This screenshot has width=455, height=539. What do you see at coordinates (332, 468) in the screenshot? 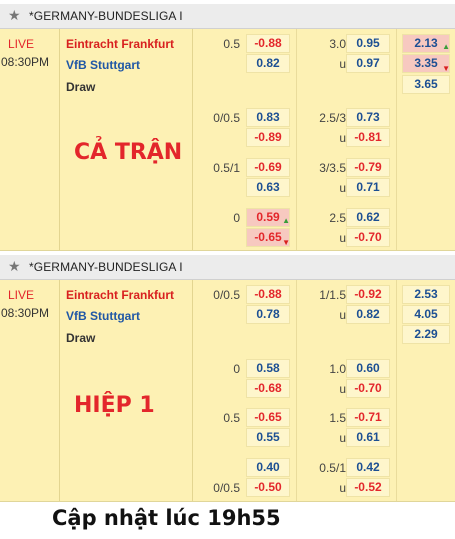
I see `total-line: 0.5/1` at bounding box center [332, 468].